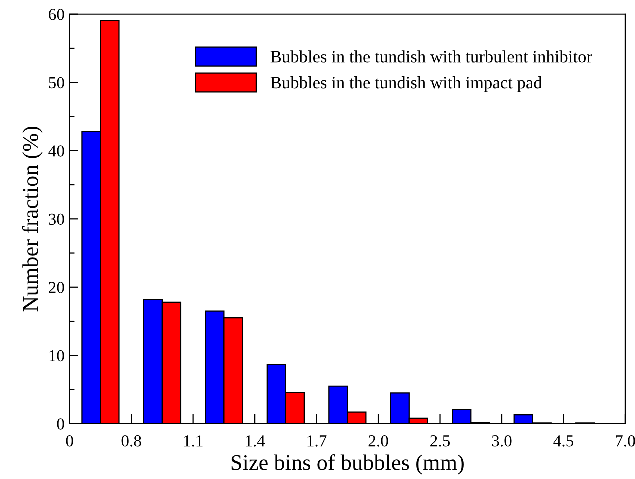 This screenshot has width=635, height=479. I want to click on x-axis-title: Size bins of bubbles (mm), so click(348, 464).